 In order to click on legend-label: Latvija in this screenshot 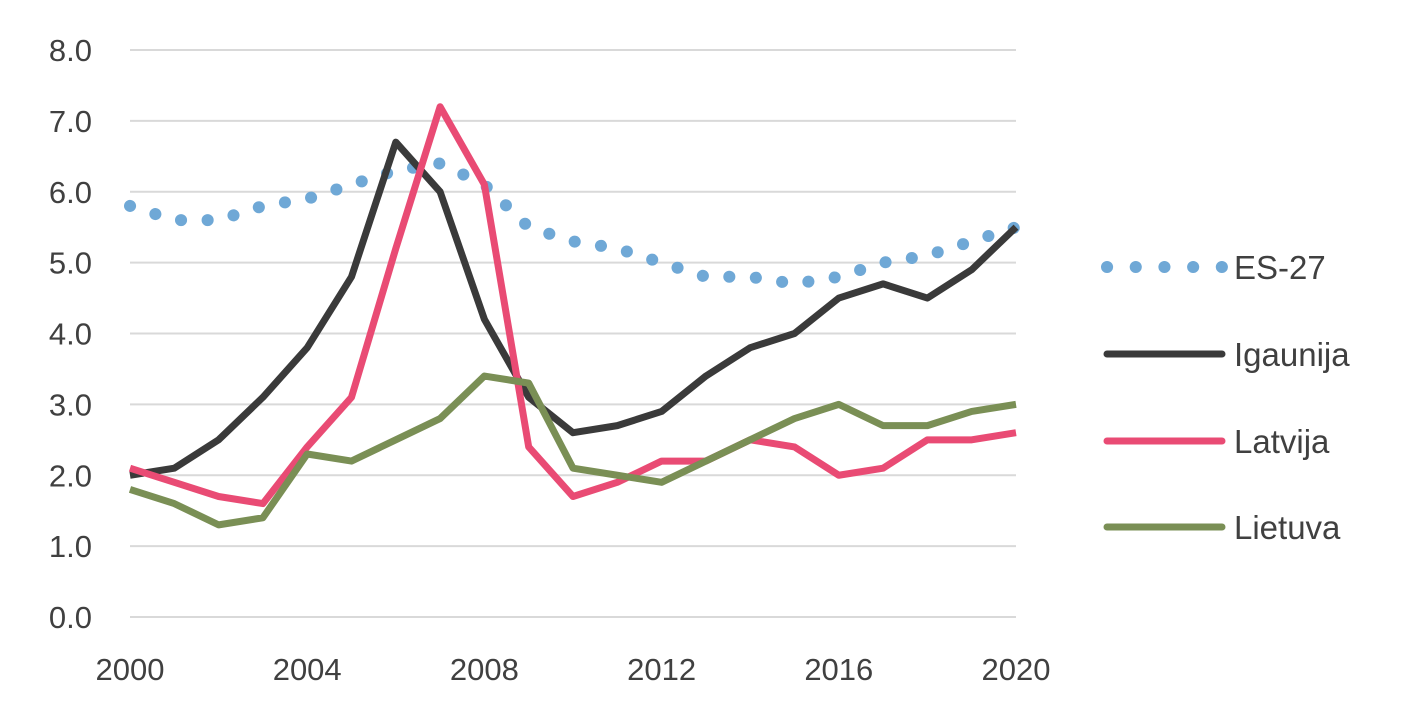, I will do `click(1282, 441)`.